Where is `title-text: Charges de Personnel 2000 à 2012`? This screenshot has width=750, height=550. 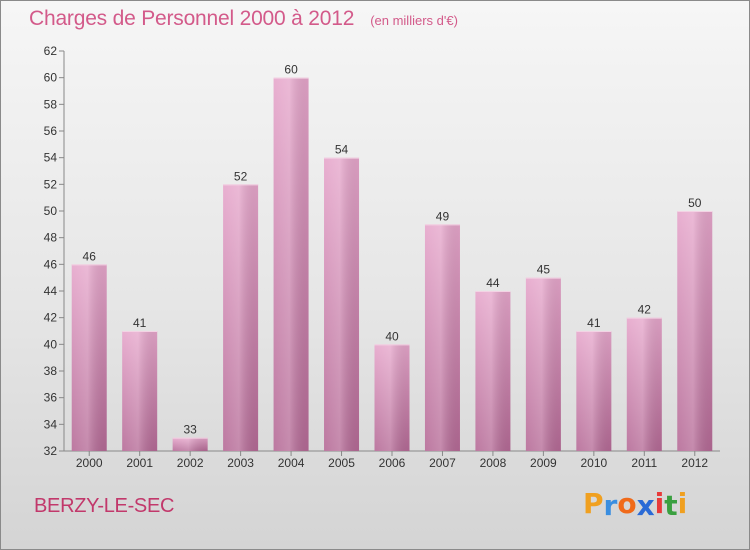 title-text: Charges de Personnel 2000 à 2012 is located at coordinates (192, 18).